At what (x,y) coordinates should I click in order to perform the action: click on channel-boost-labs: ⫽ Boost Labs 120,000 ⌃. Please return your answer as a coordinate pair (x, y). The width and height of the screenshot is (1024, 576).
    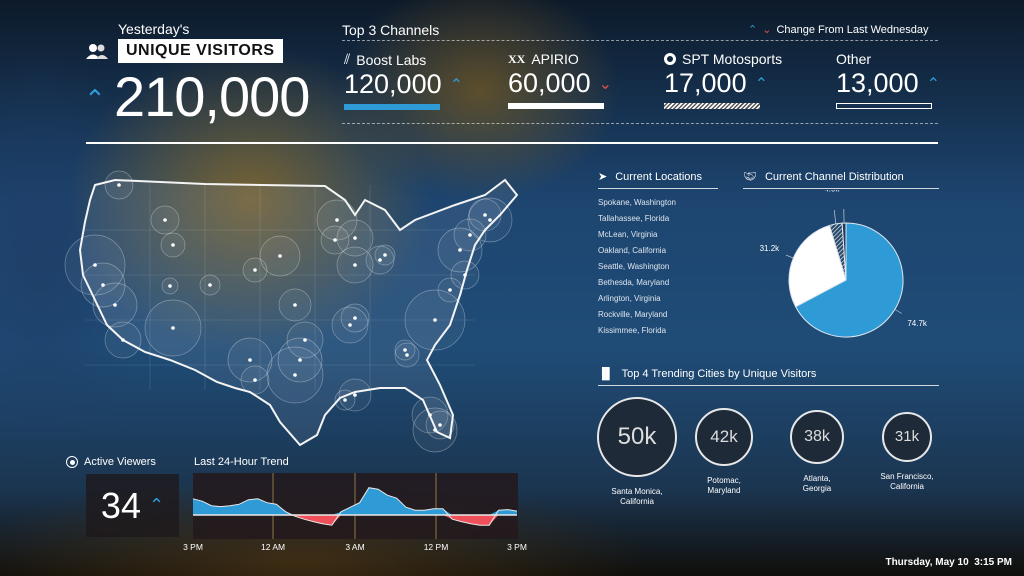
    Looking at the image, I should click on (403, 80).